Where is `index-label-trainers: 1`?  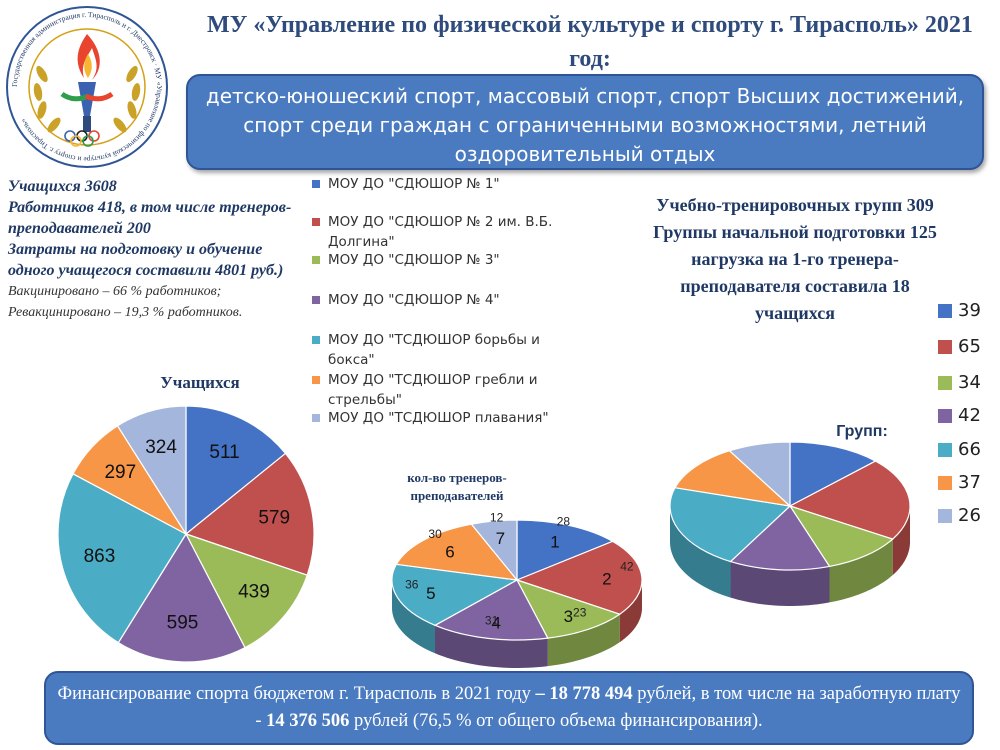
index-label-trainers: 1 is located at coordinates (554, 541).